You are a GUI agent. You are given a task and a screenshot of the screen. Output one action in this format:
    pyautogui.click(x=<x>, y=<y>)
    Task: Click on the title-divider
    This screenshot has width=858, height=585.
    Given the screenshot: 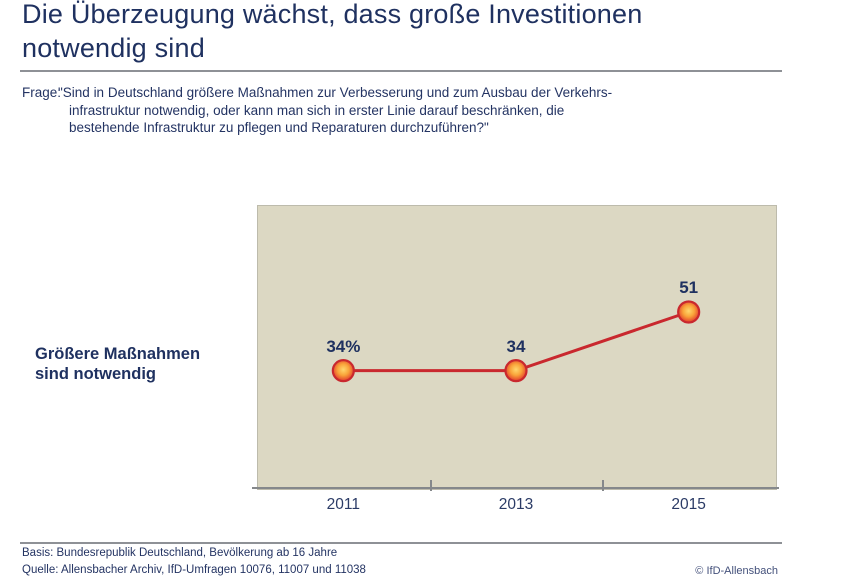 What is the action you would take?
    pyautogui.click(x=401, y=71)
    